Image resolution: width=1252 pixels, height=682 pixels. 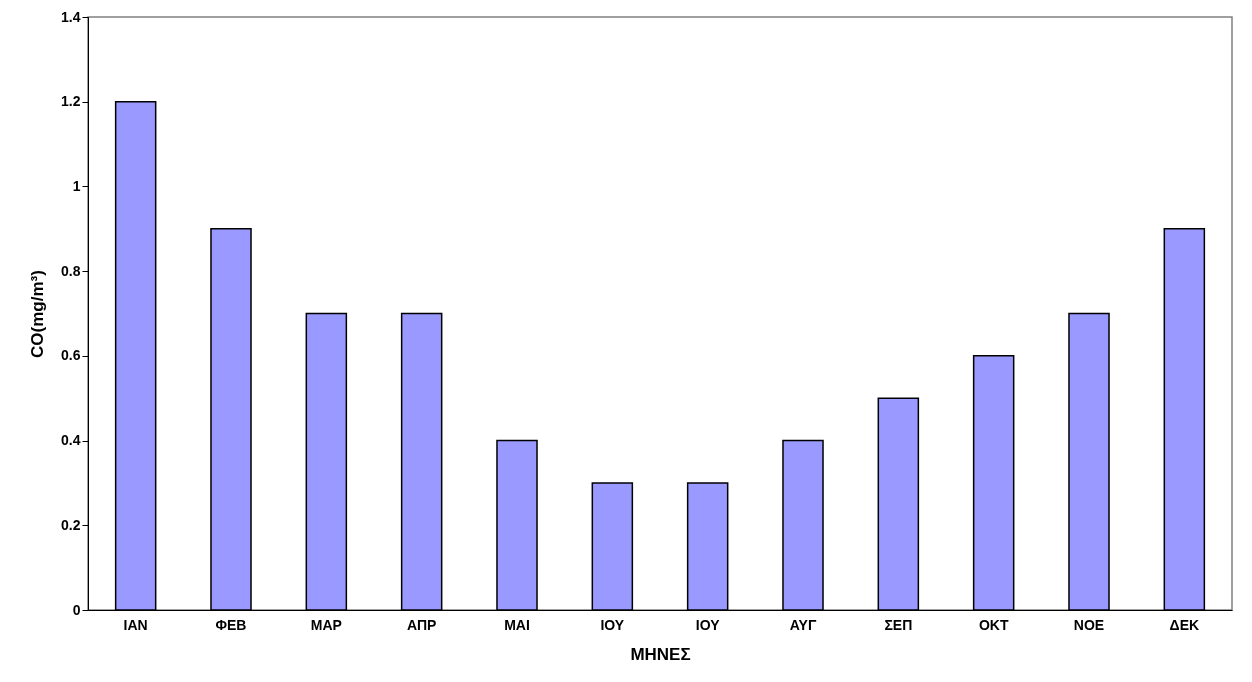 What do you see at coordinates (993, 624) in the screenshot?
I see `x-tick-label: ΟΚΤ` at bounding box center [993, 624].